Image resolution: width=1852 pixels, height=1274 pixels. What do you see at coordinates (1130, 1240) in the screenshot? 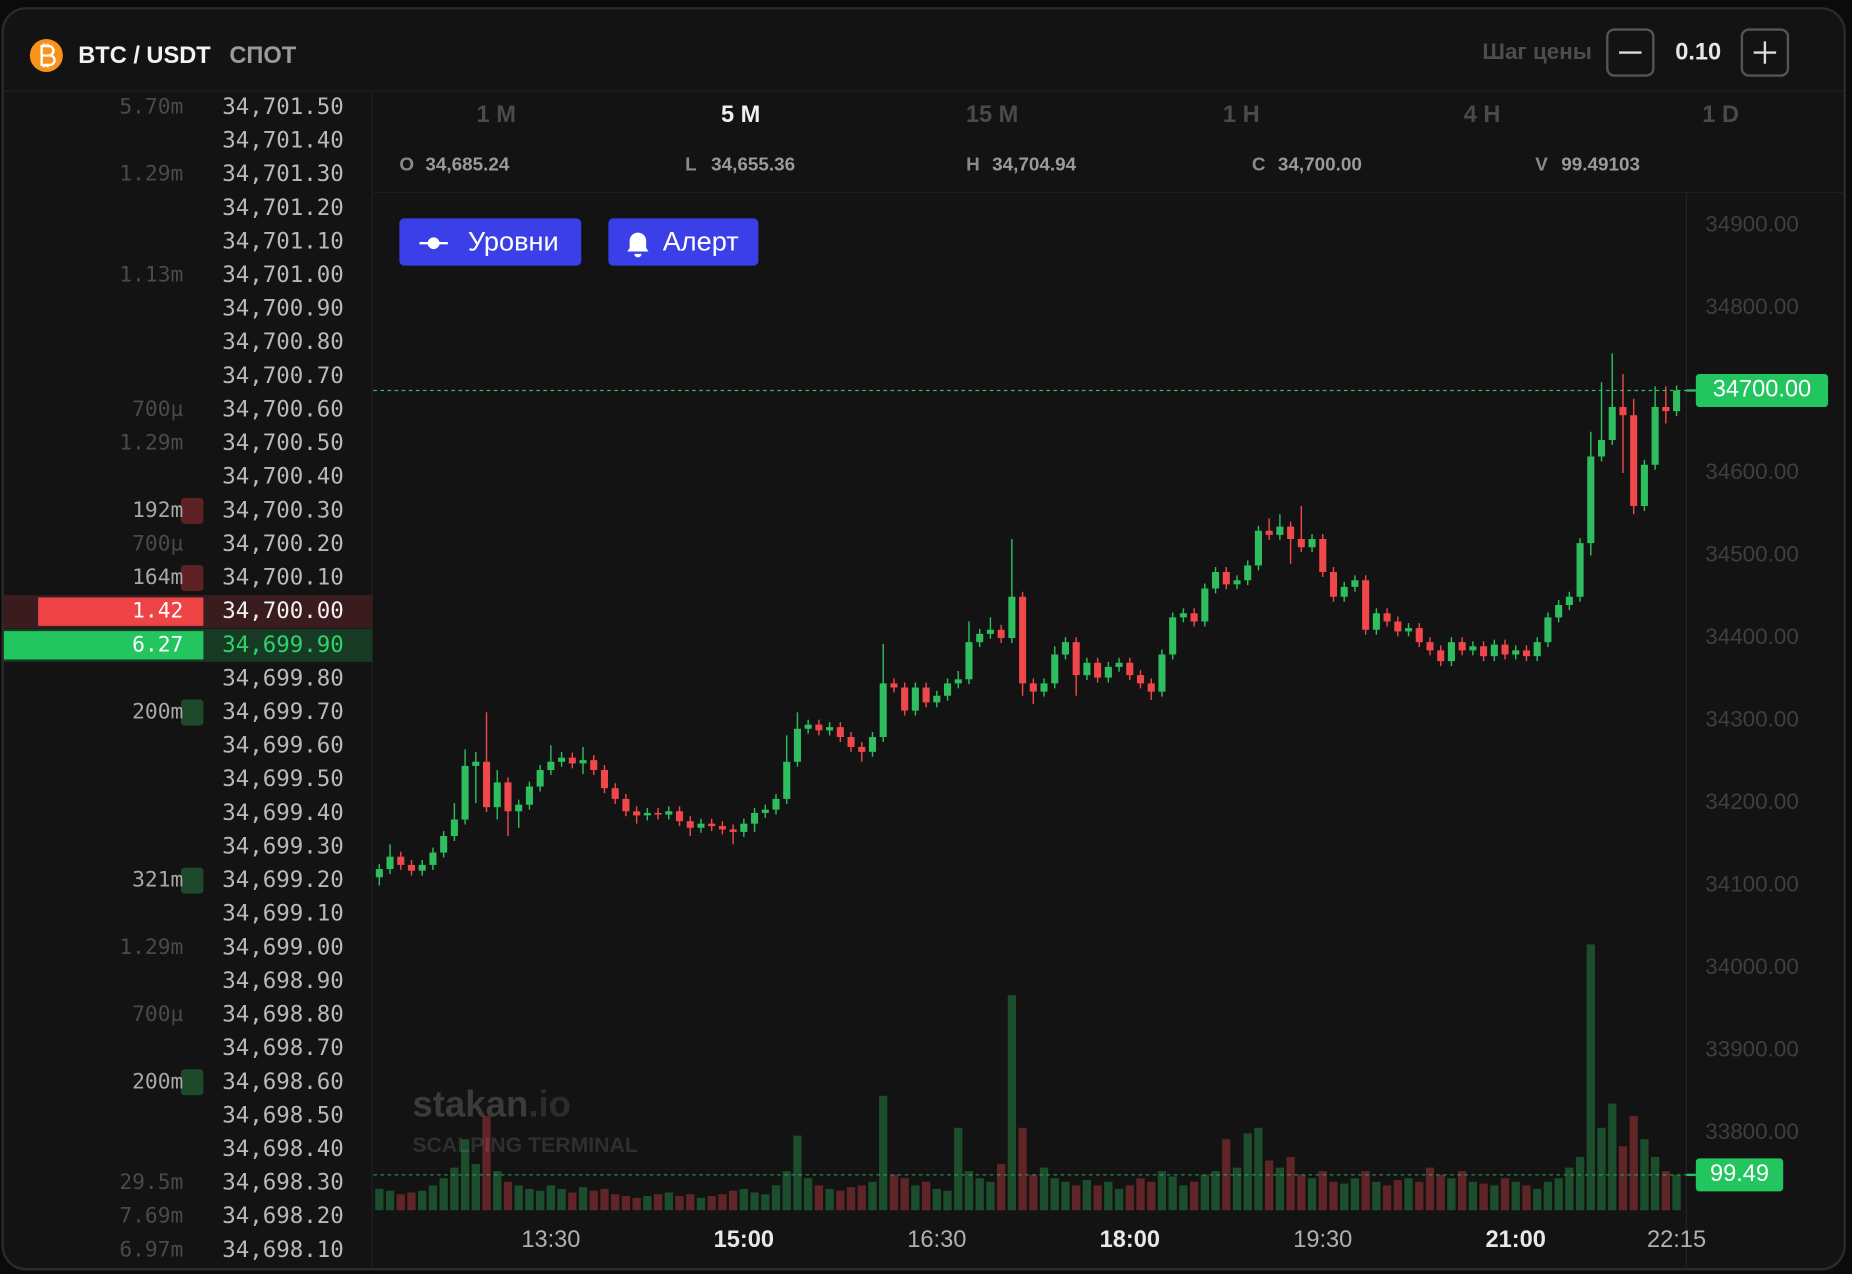
I see `x-tick-label: 18:00` at bounding box center [1130, 1240].